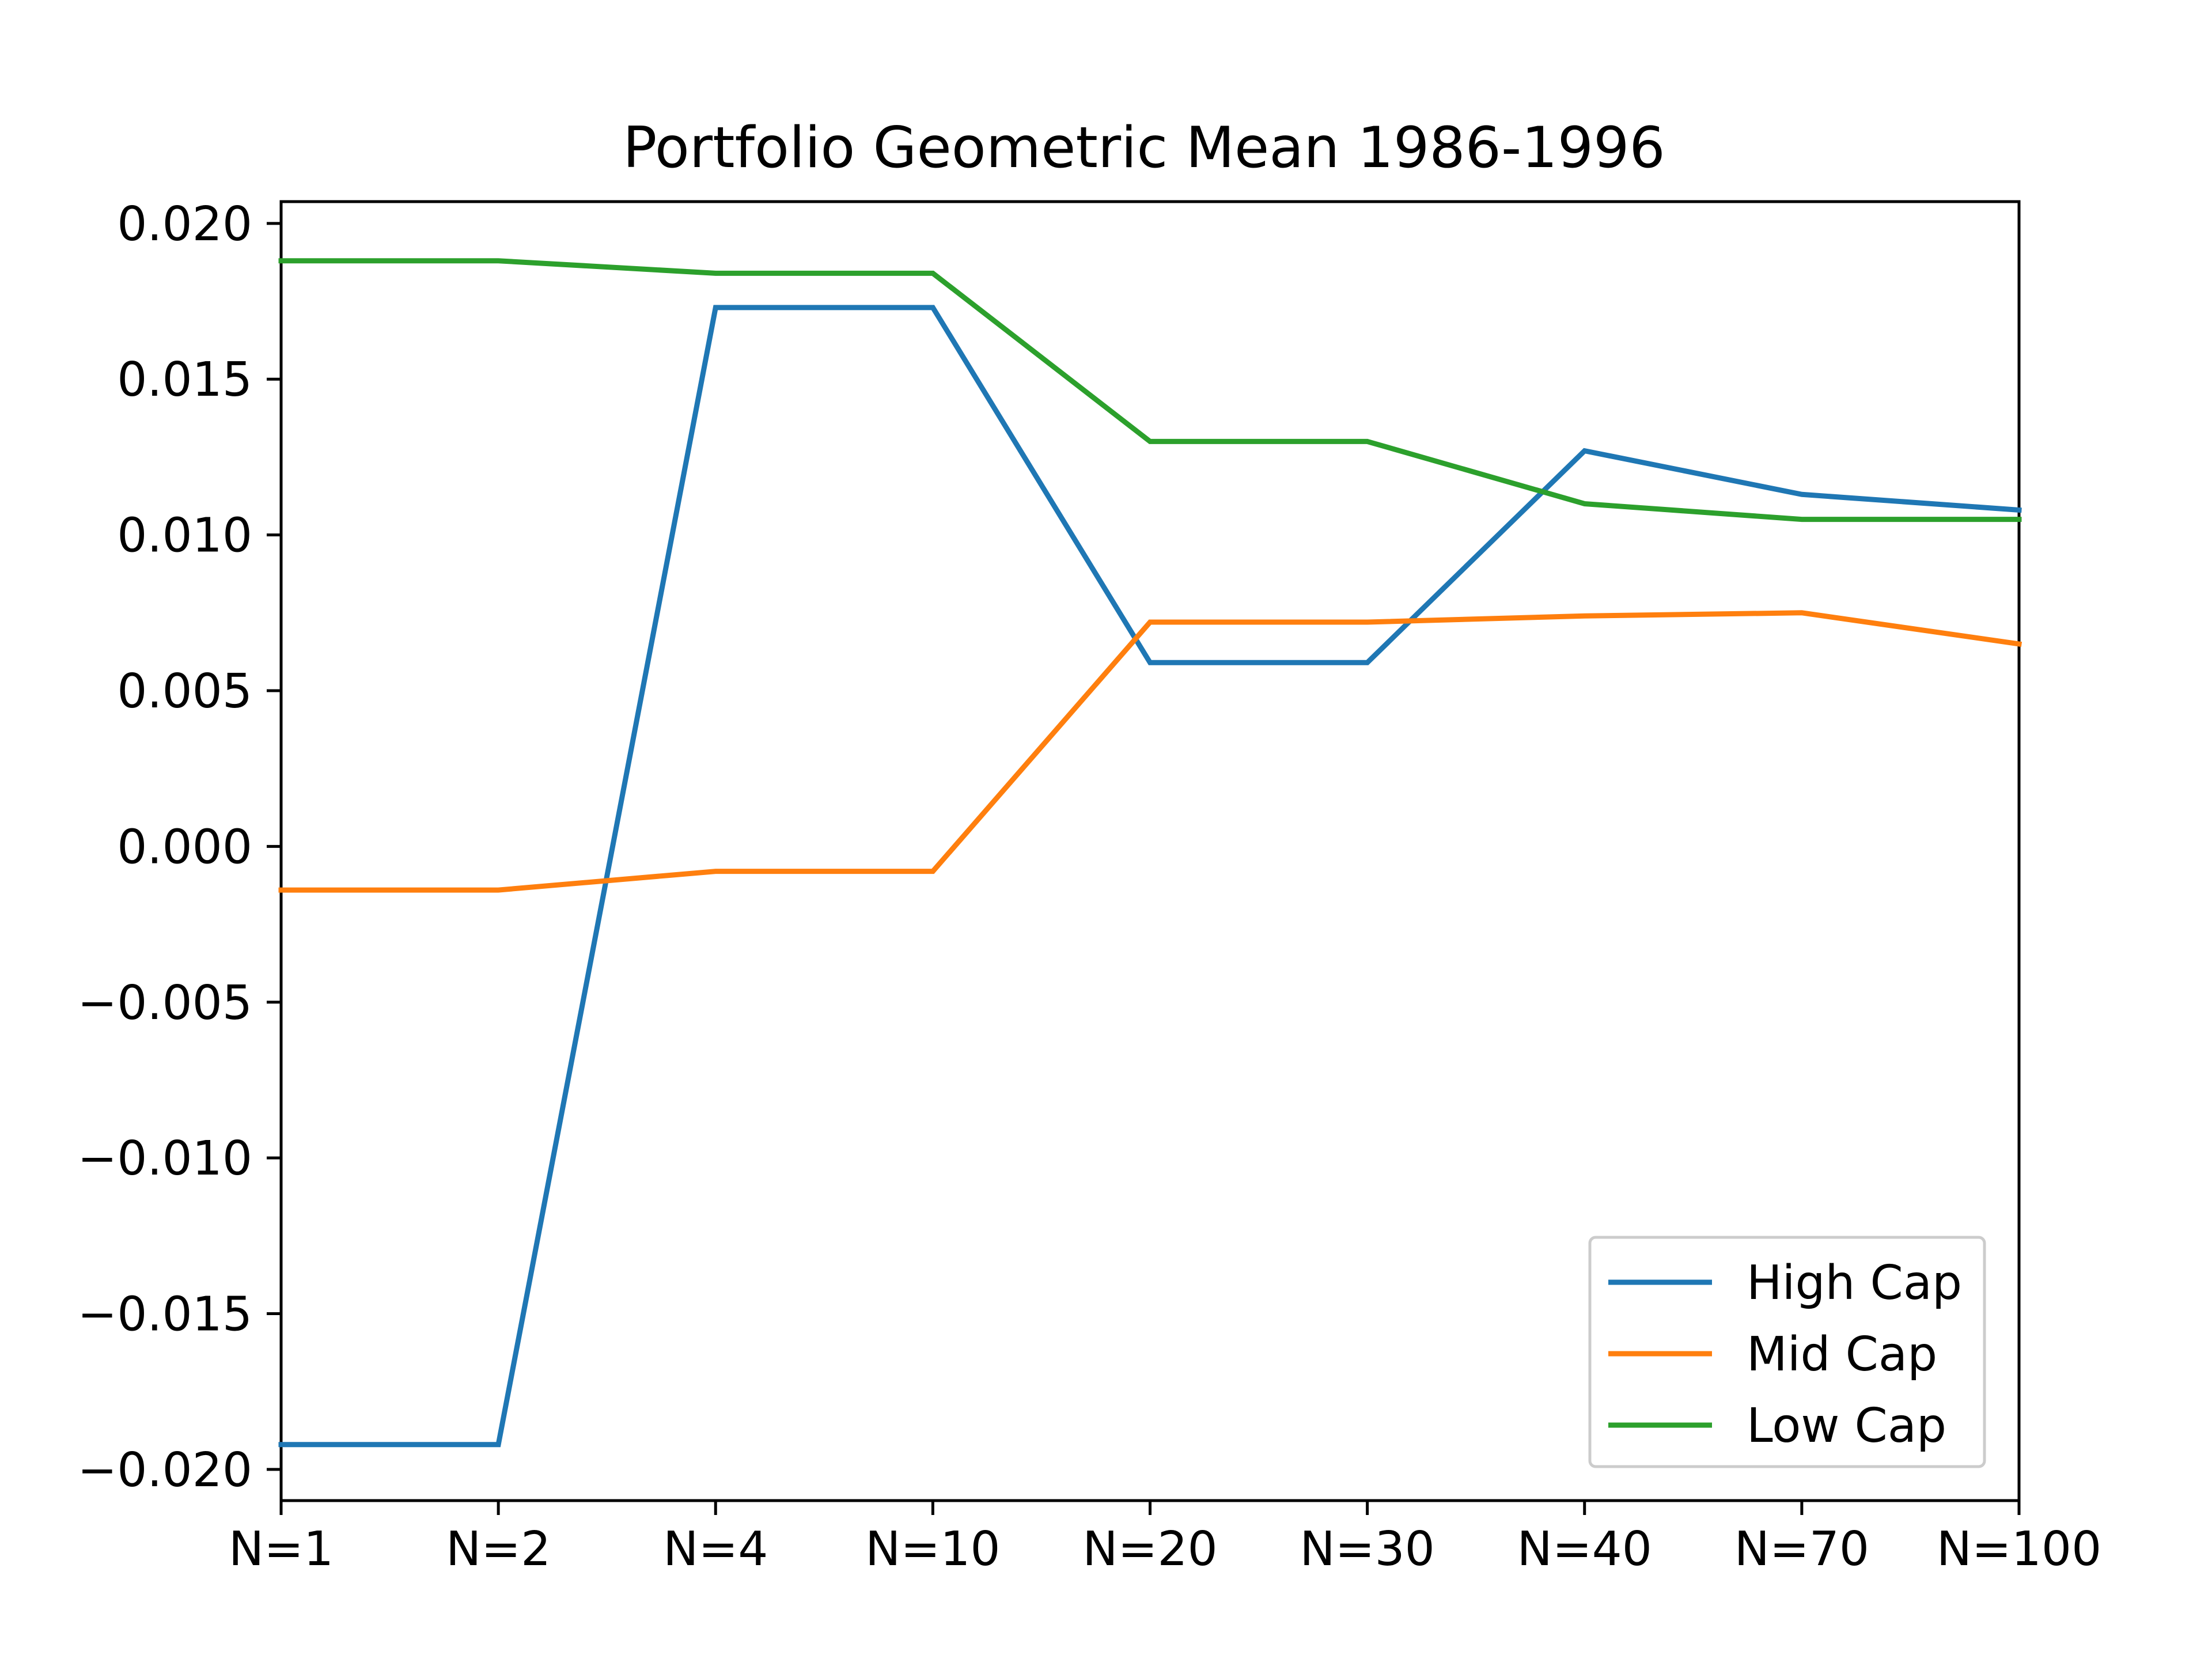  I want to click on legend: High Cap Mid Cap Low Cap, so click(1787, 1352).